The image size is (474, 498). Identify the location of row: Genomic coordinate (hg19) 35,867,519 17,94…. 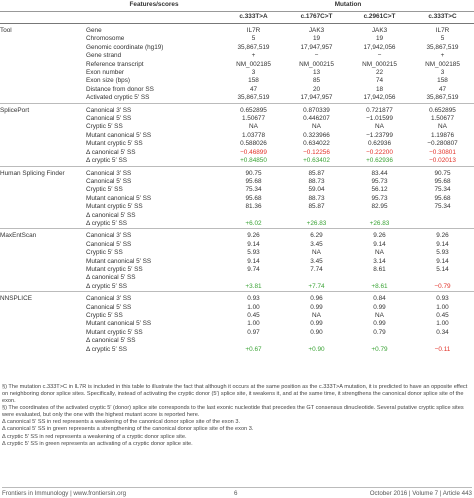
(237, 48).